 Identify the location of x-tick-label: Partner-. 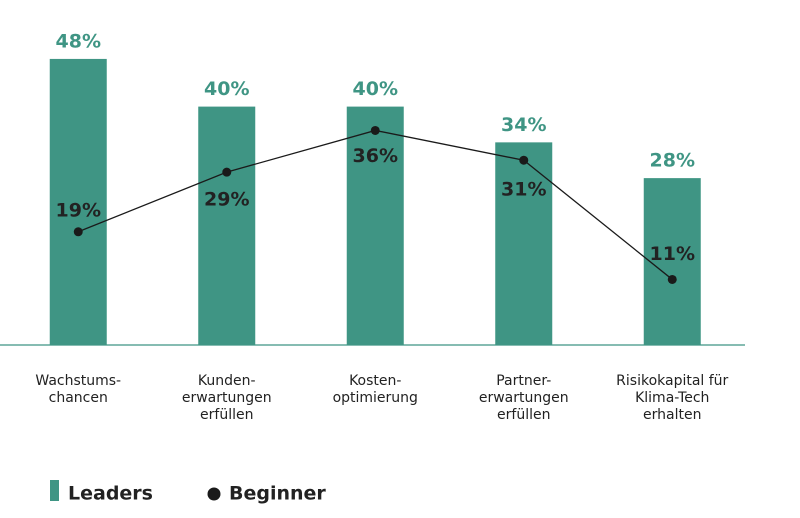
(523, 381).